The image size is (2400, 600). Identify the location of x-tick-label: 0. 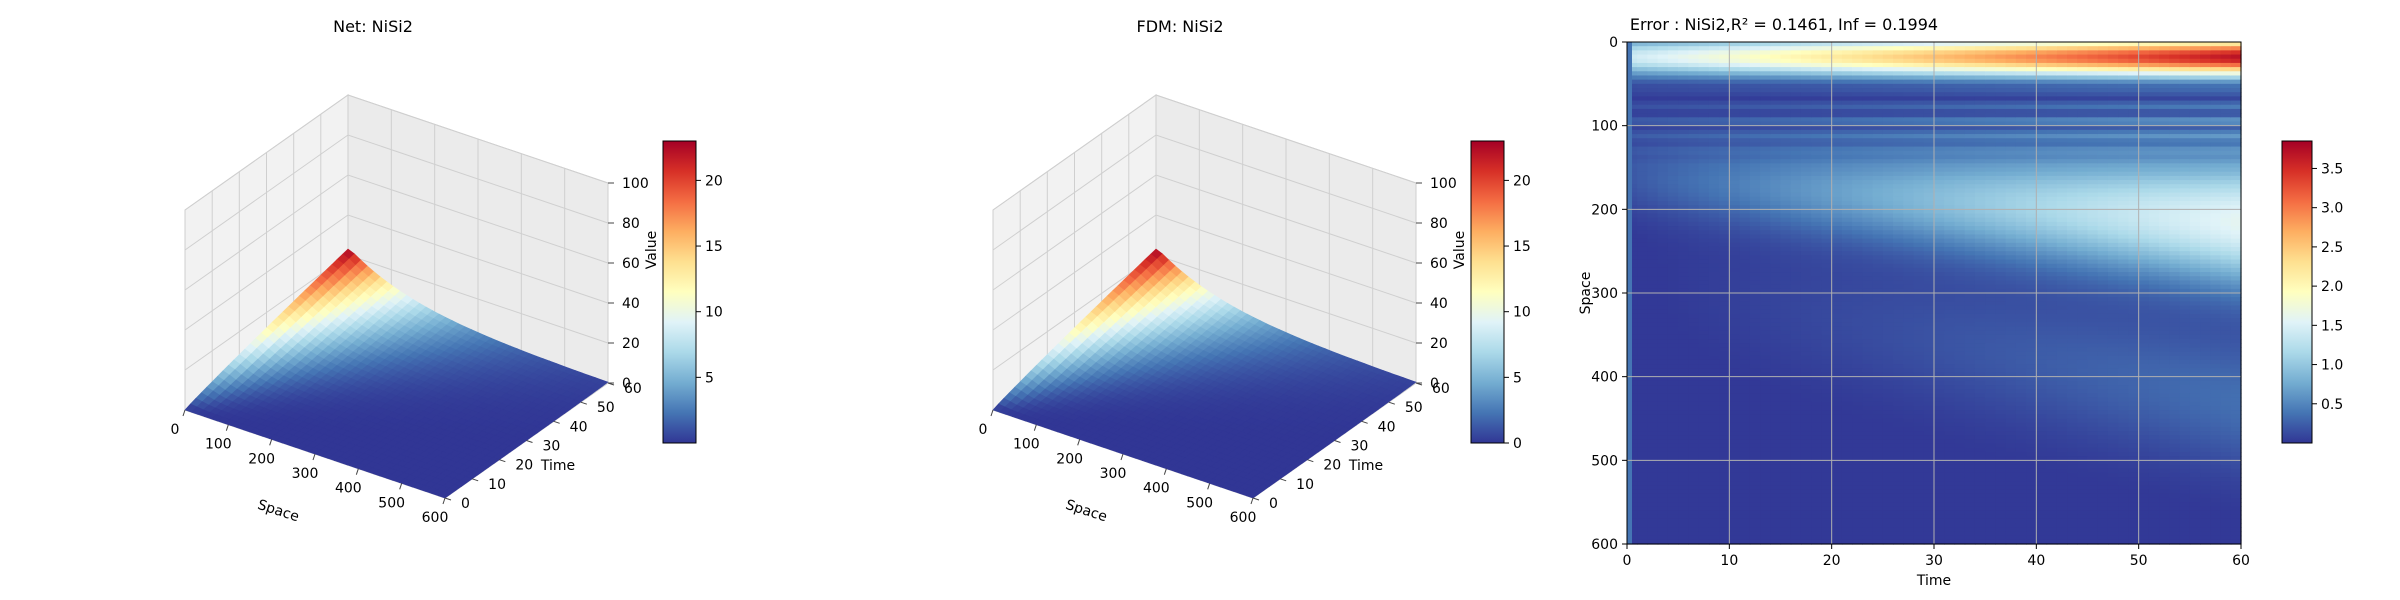
(983, 430).